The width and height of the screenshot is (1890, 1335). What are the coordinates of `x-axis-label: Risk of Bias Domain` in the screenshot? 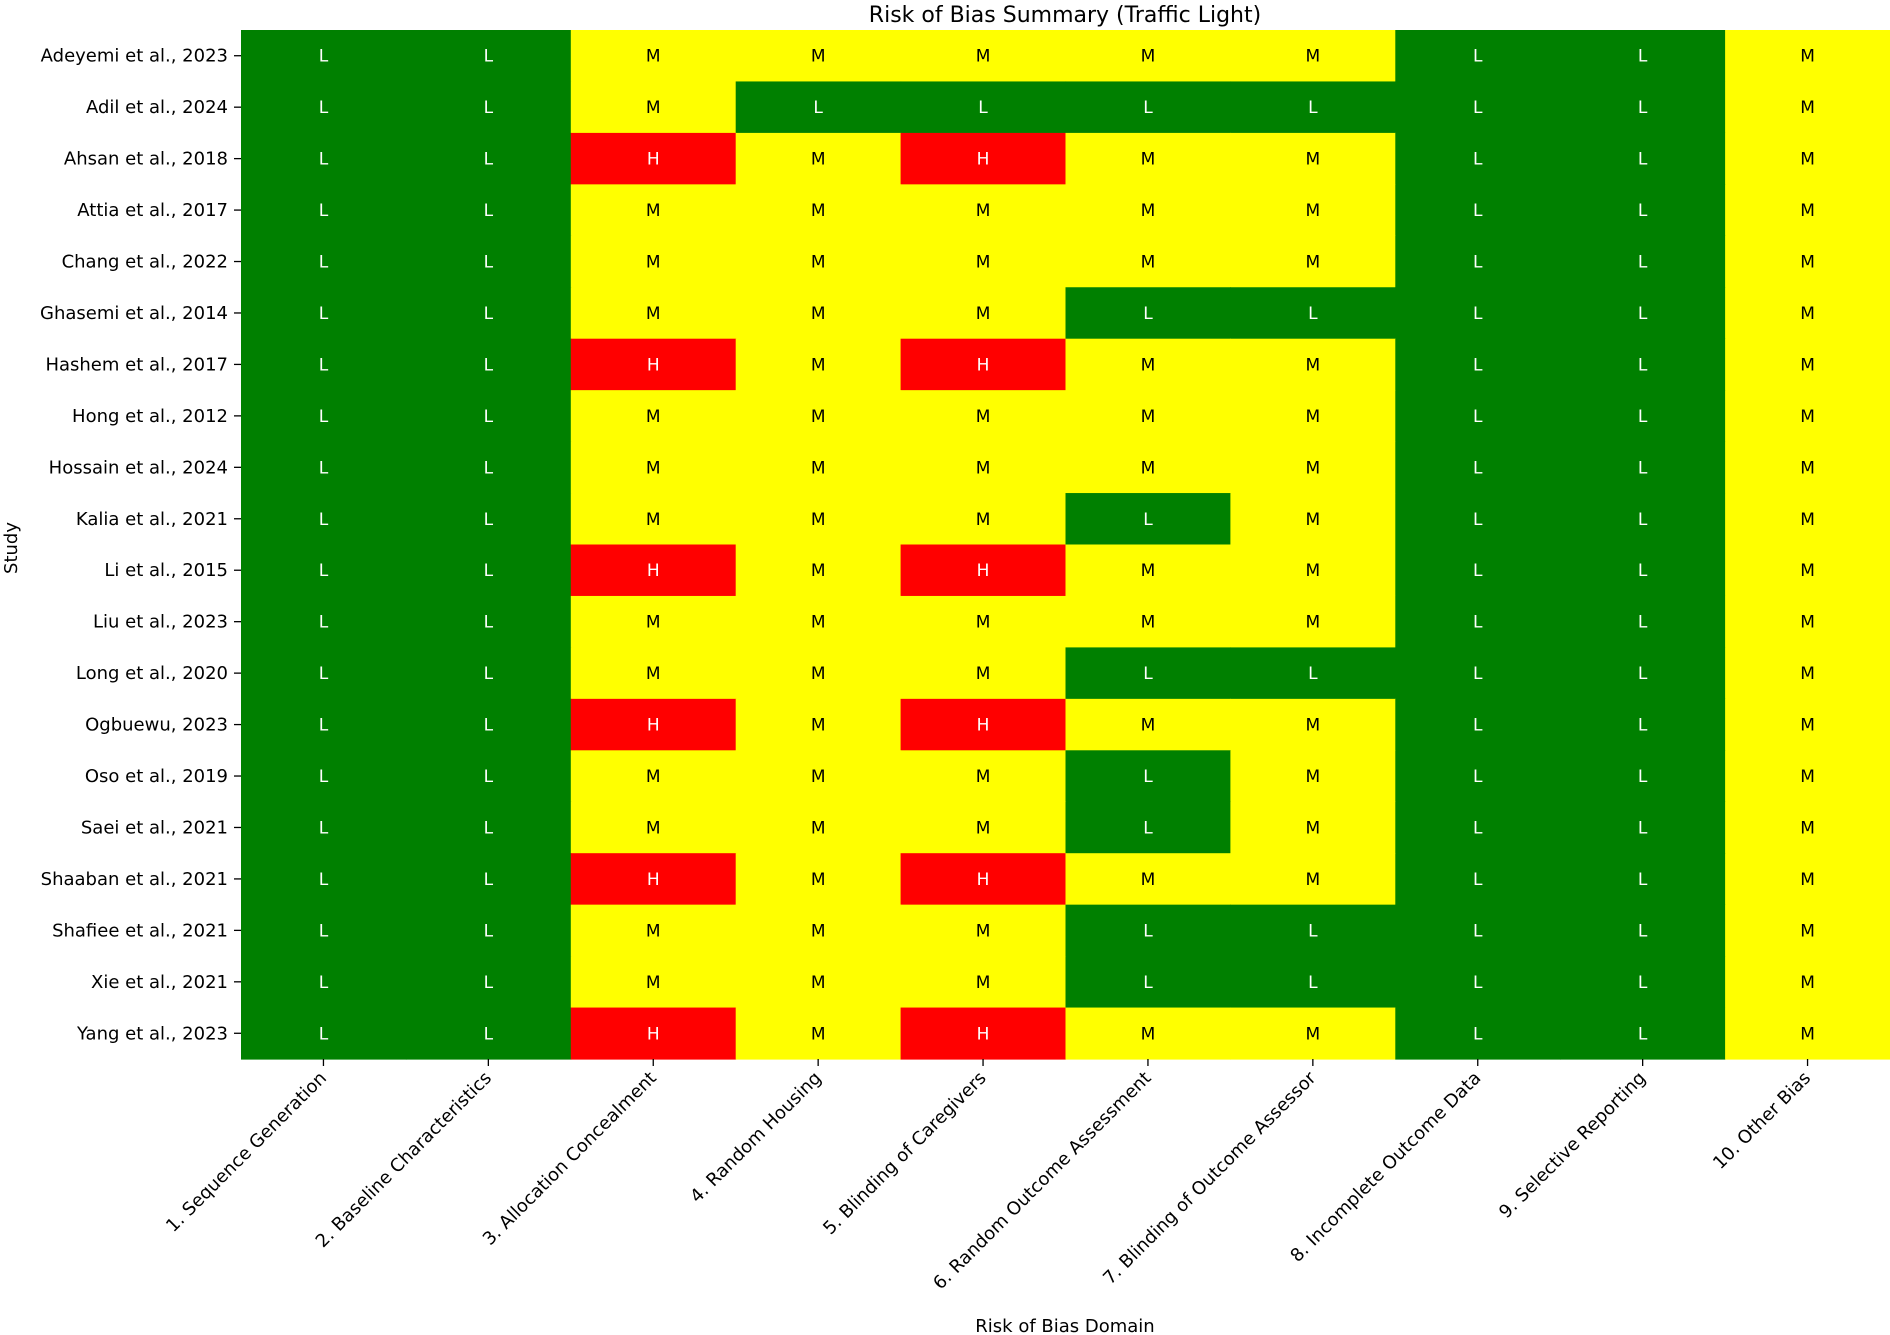 It's located at (1064, 1325).